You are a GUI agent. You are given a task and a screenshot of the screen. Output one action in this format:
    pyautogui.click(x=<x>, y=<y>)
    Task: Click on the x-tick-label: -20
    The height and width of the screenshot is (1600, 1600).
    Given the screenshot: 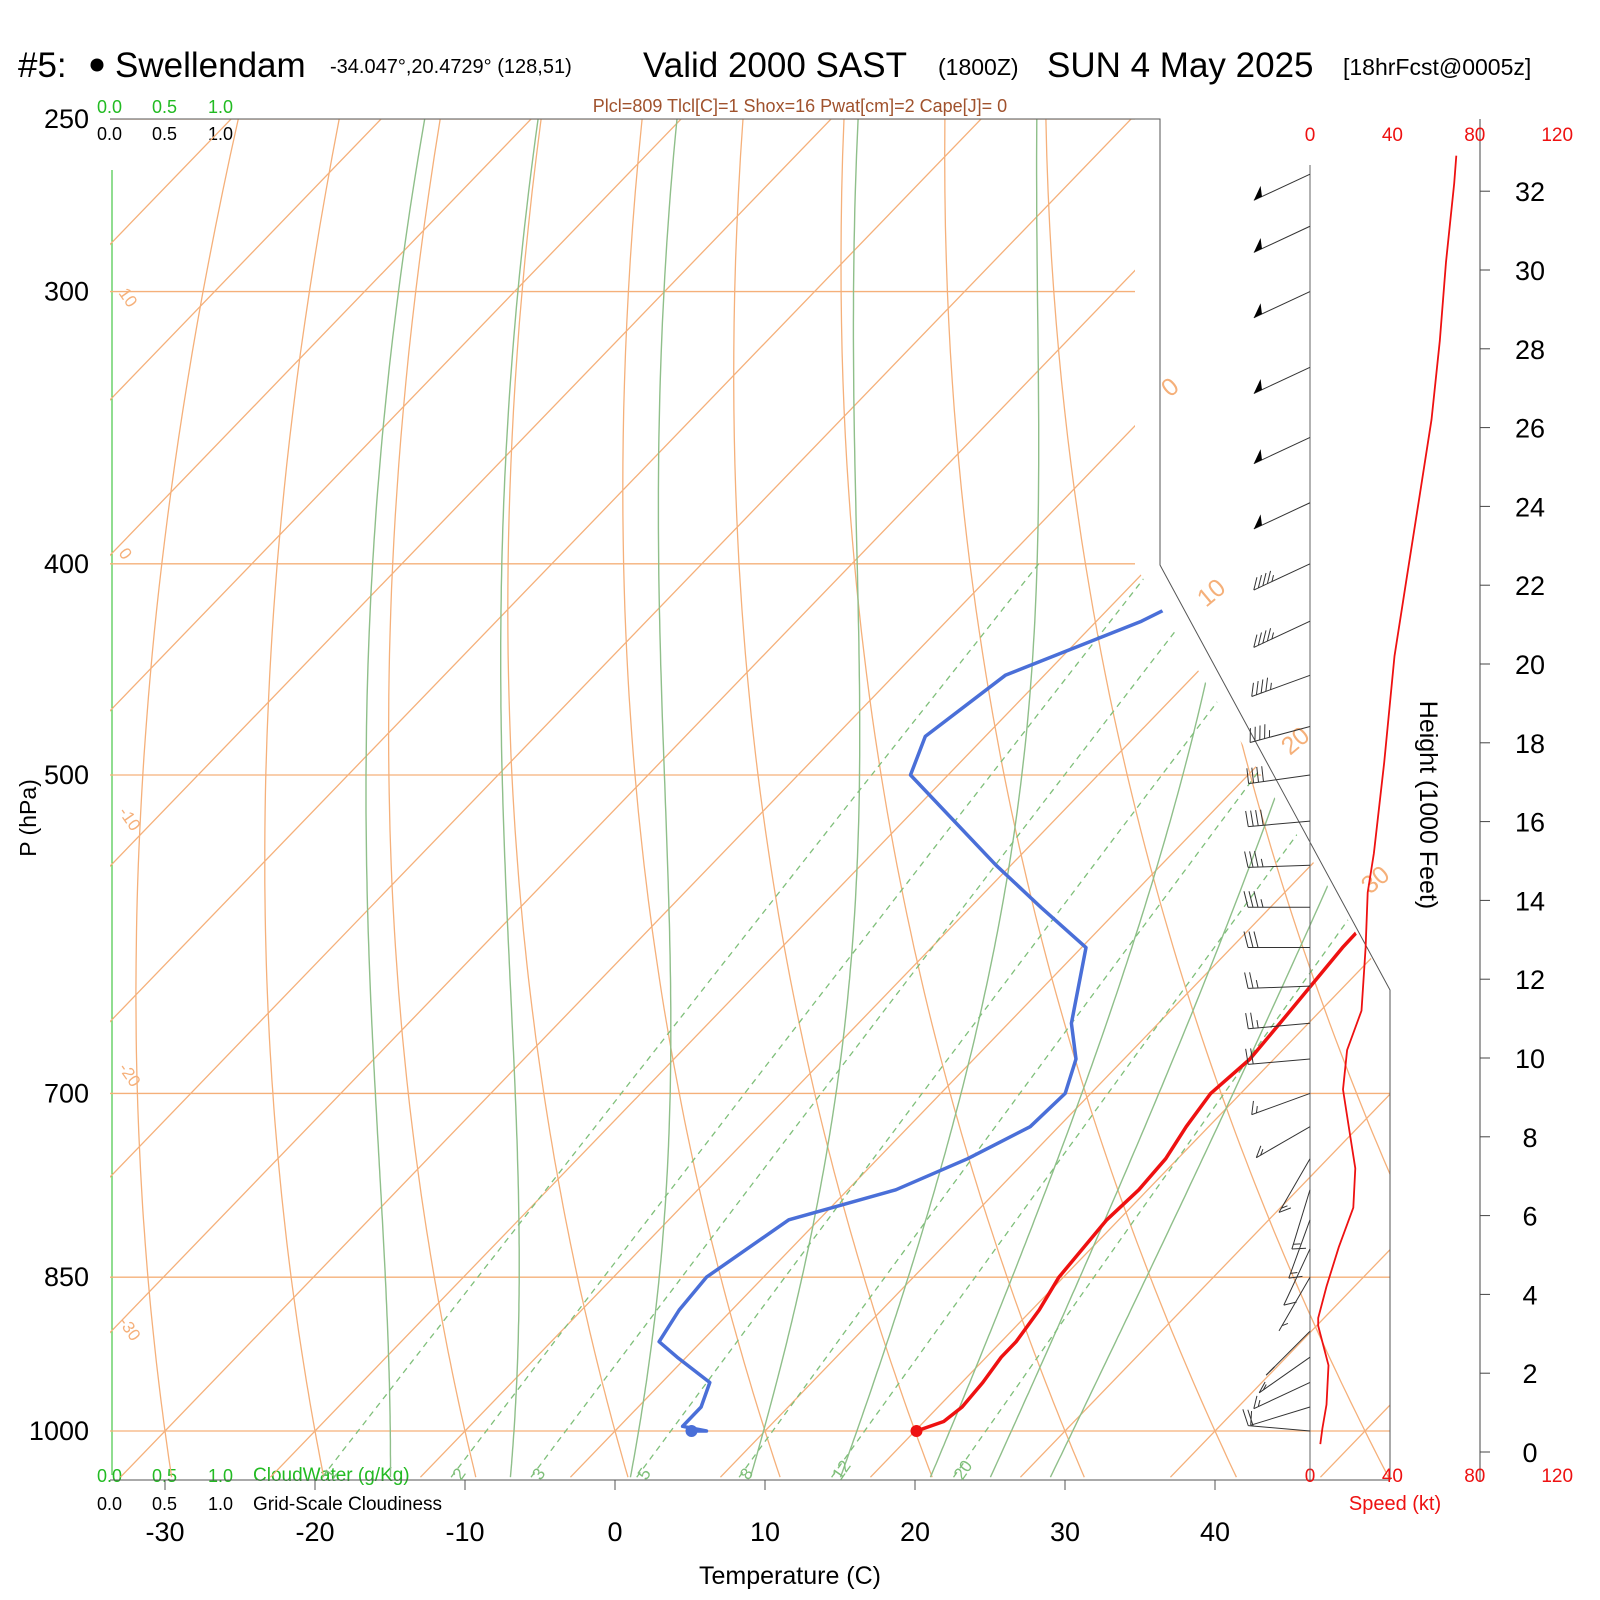 What is the action you would take?
    pyautogui.click(x=314, y=1532)
    